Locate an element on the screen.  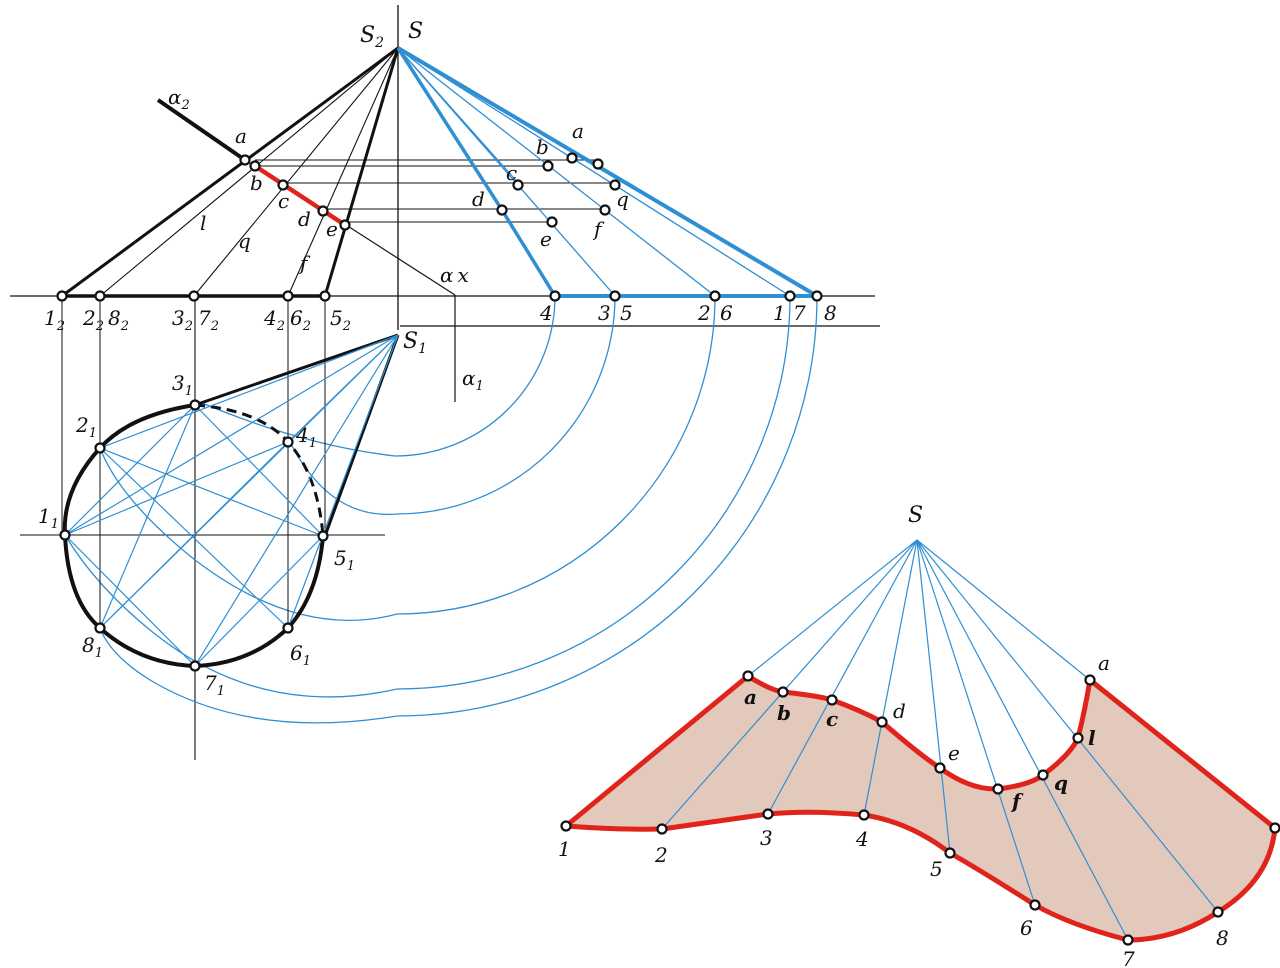
svg-text: 82 is located at coordinates (118, 320).